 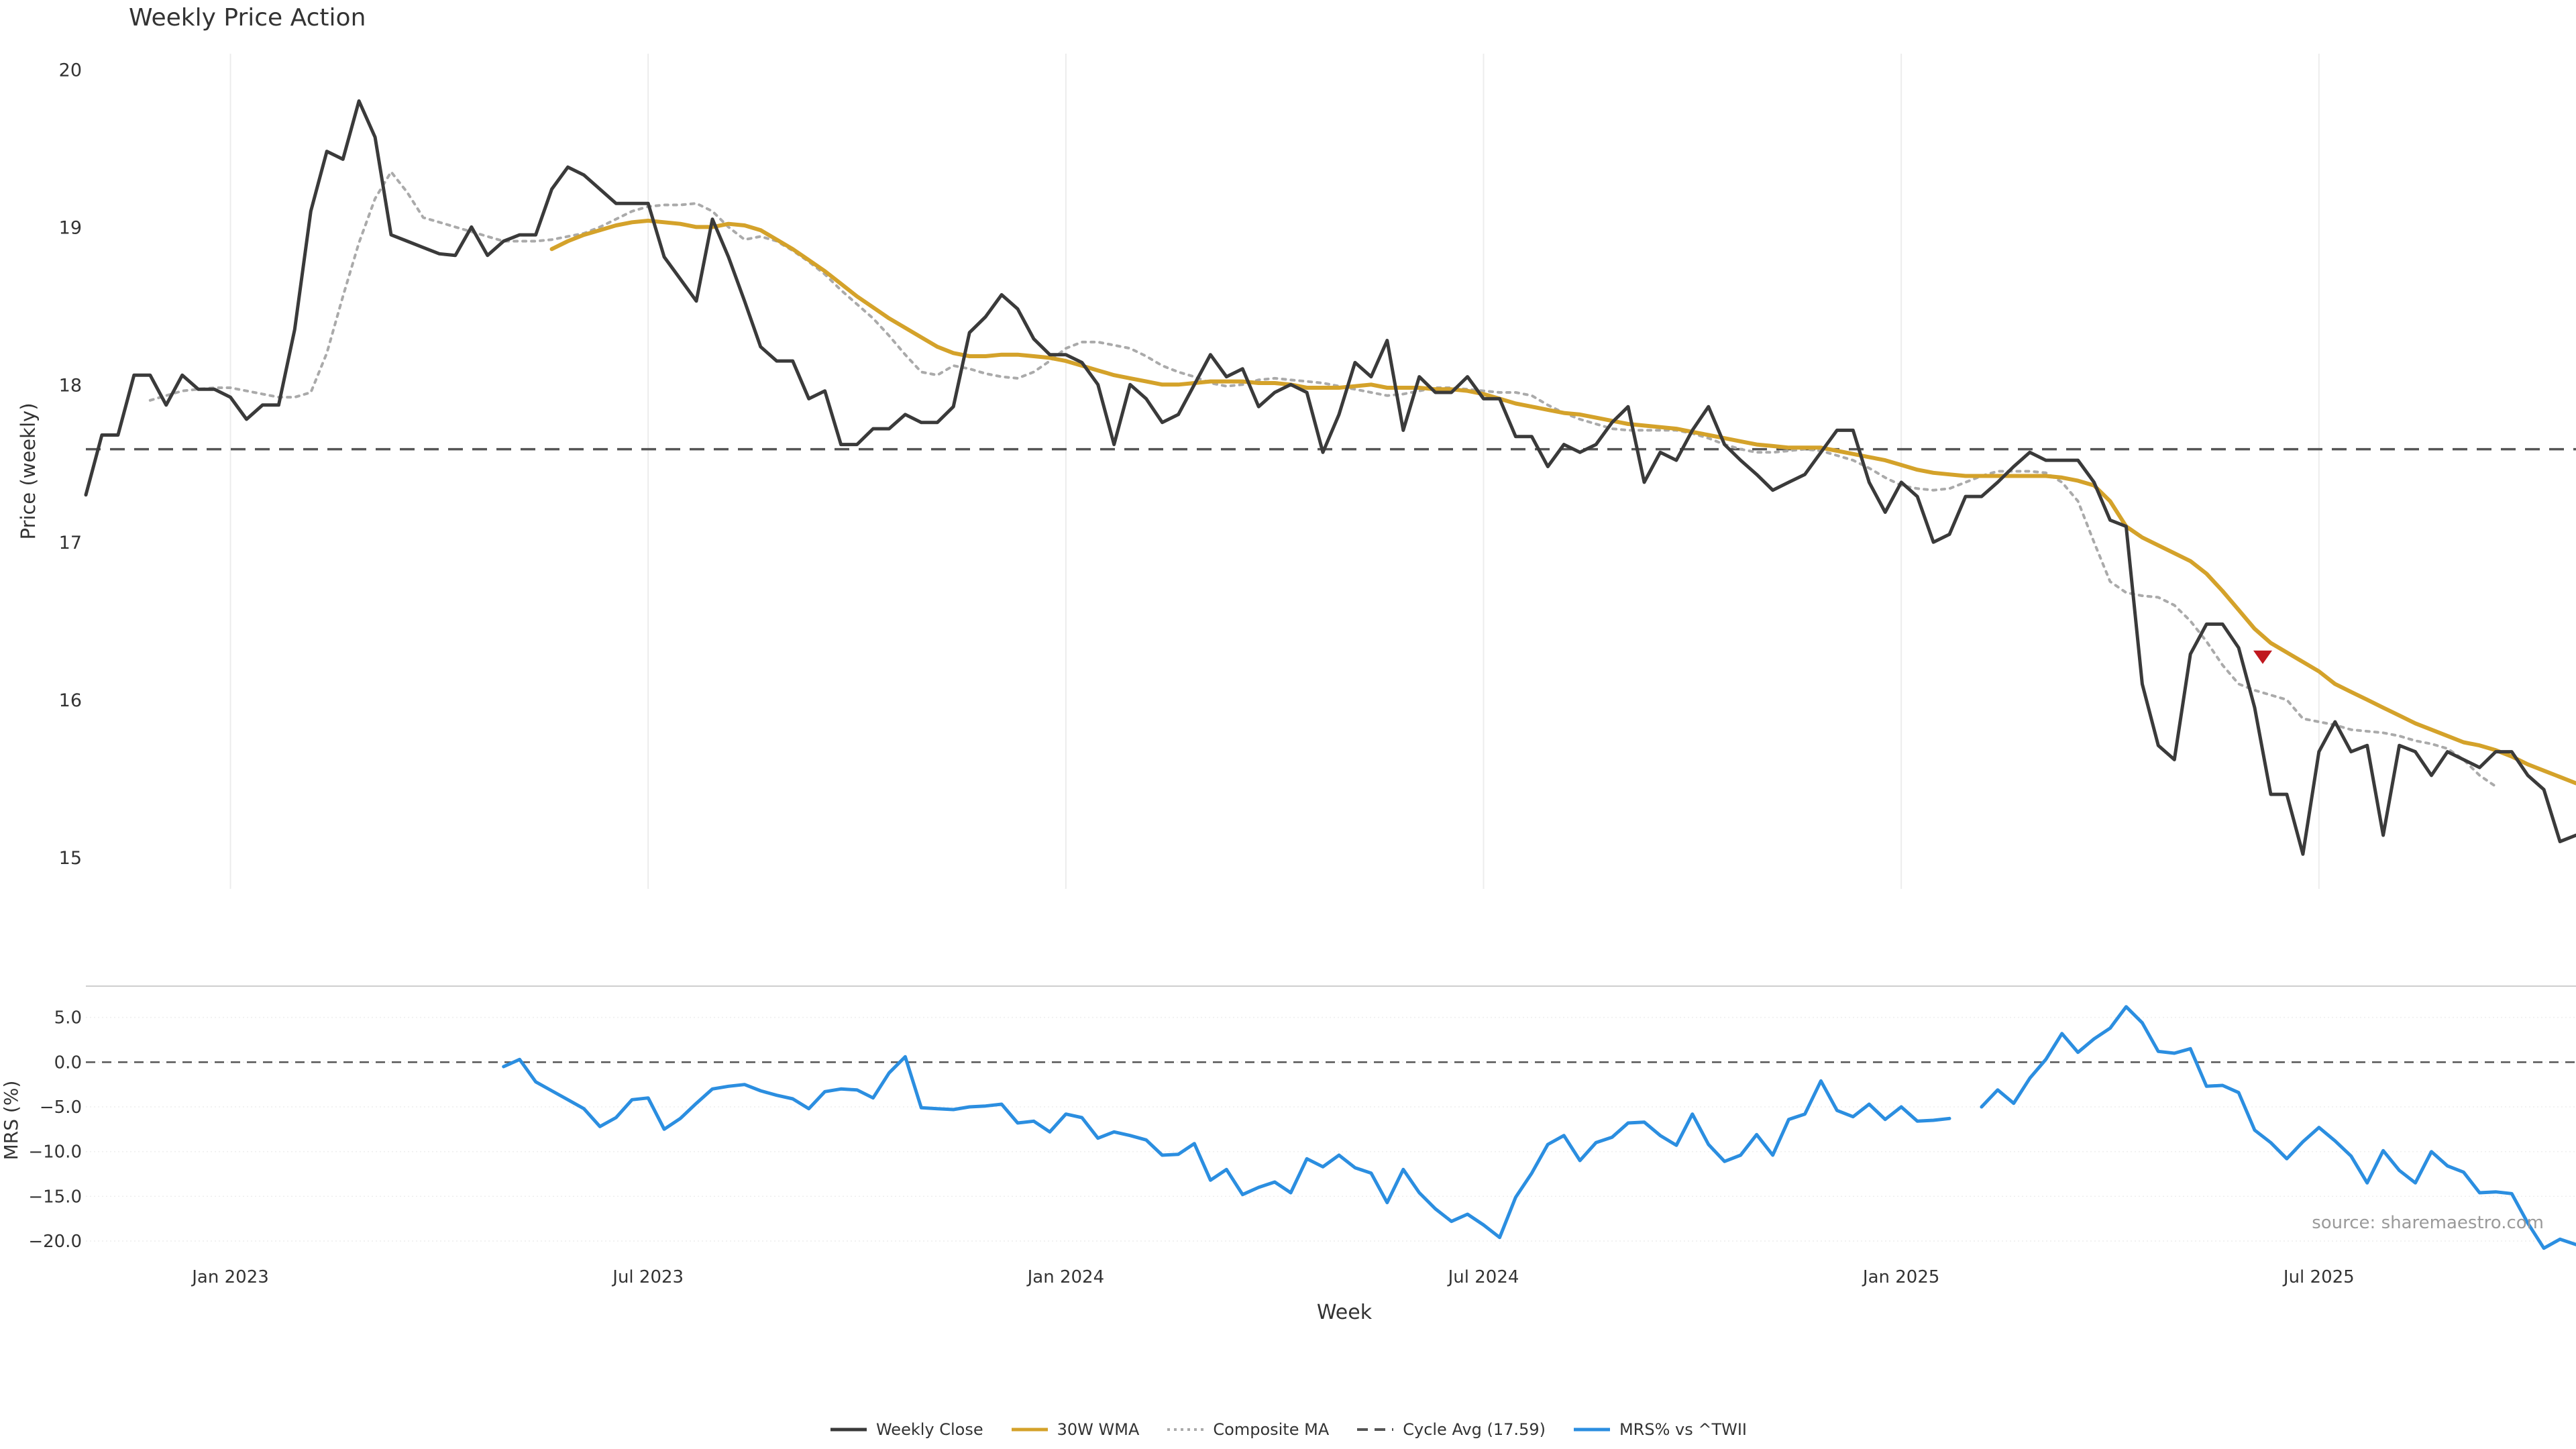 What do you see at coordinates (2263, 657) in the screenshot?
I see `sell-signal-marker` at bounding box center [2263, 657].